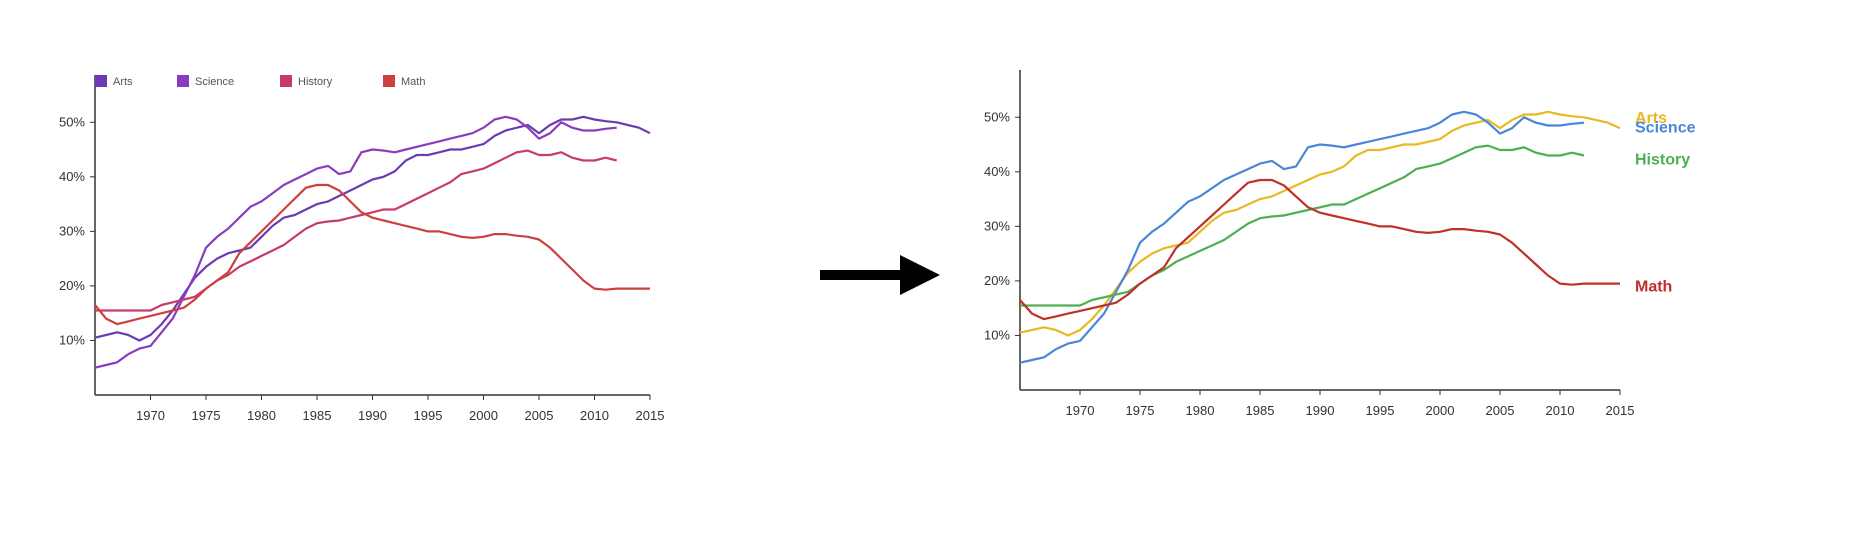 Image resolution: width=1866 pixels, height=558 pixels. What do you see at coordinates (183, 81) in the screenshot?
I see `legend-swatch-science` at bounding box center [183, 81].